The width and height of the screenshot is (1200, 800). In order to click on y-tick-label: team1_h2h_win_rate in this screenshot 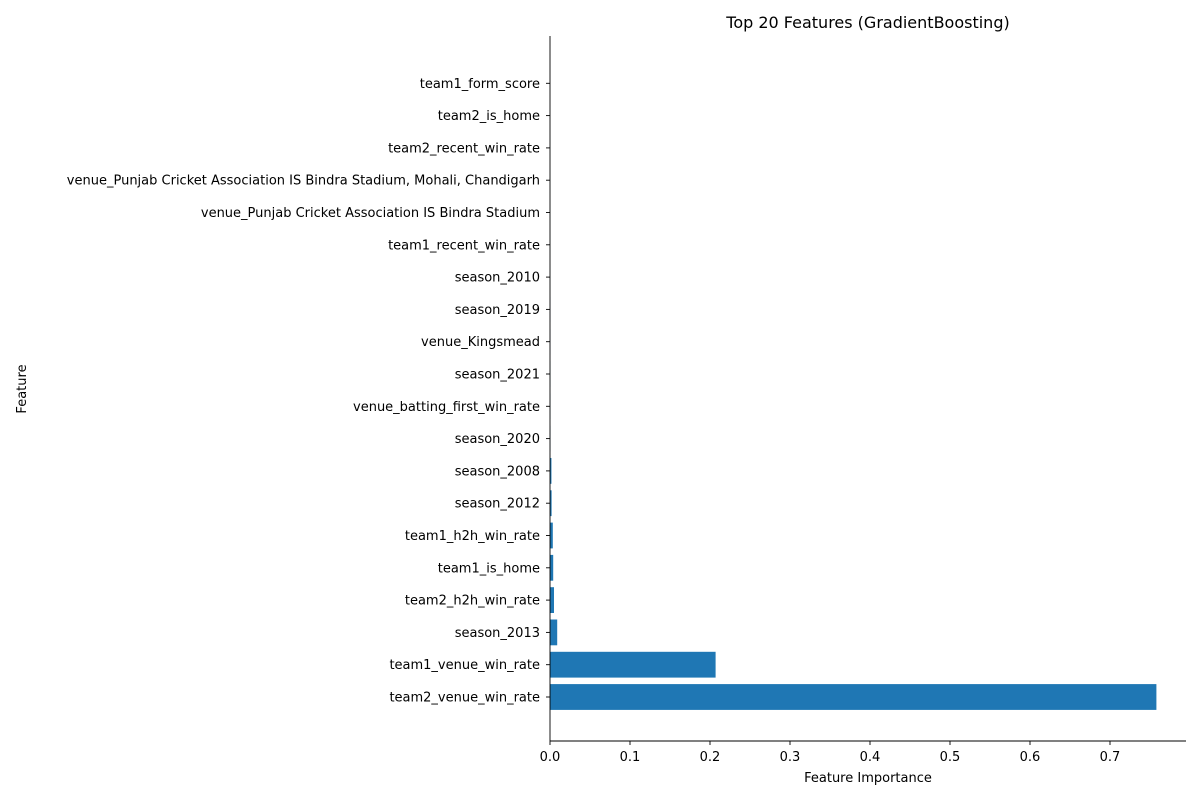, I will do `click(472, 536)`.